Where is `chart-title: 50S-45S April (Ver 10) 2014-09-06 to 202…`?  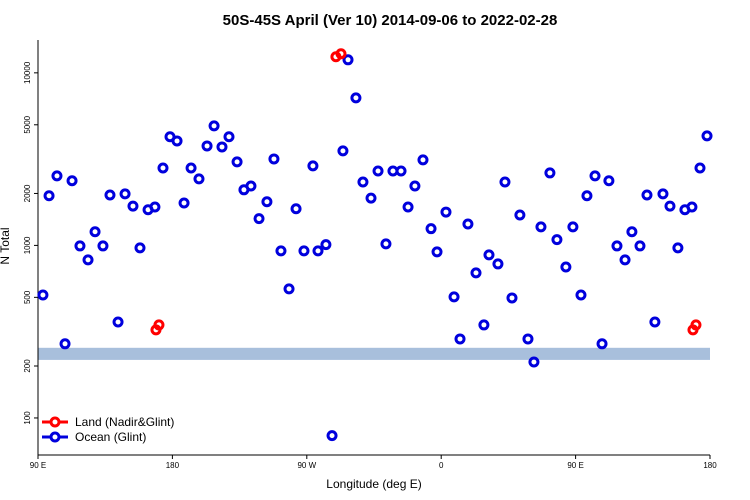
chart-title: 50S-45S April (Ver 10) 2014-09-06 to 202… is located at coordinates (390, 20).